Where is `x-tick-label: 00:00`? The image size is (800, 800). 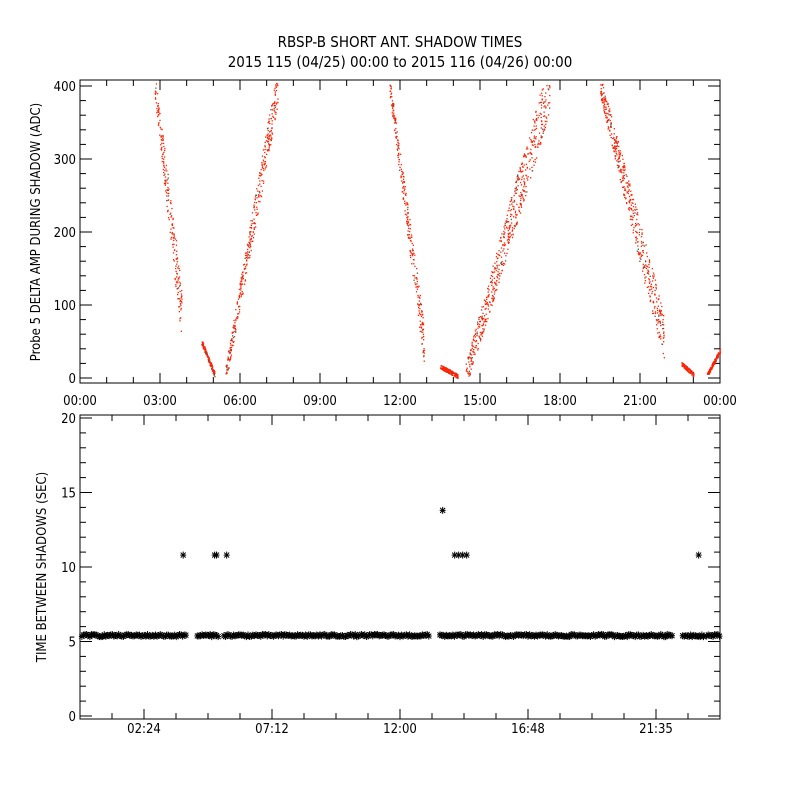
x-tick-label: 00:00 is located at coordinates (80, 401).